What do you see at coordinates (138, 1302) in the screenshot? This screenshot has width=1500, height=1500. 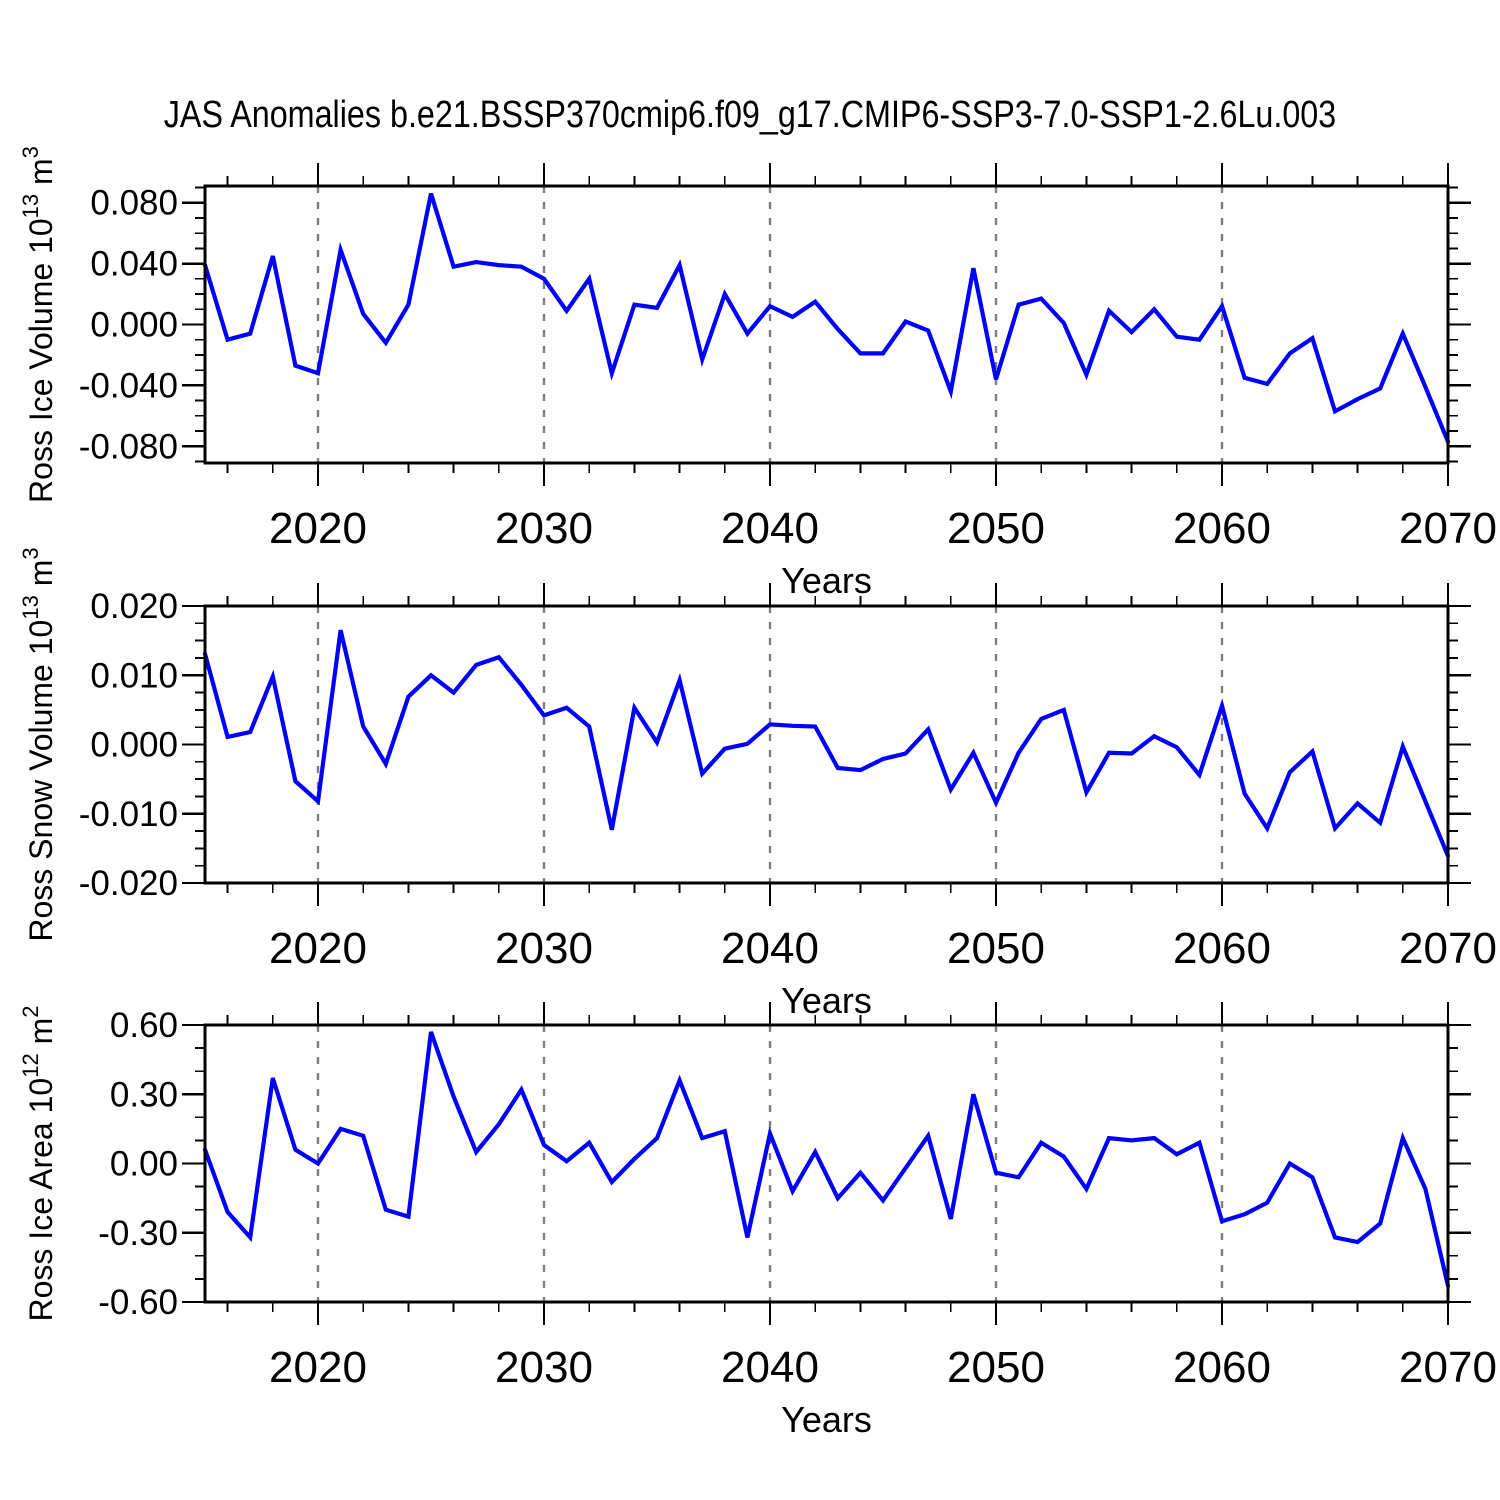 I see `y-tick-label: -0.60` at bounding box center [138, 1302].